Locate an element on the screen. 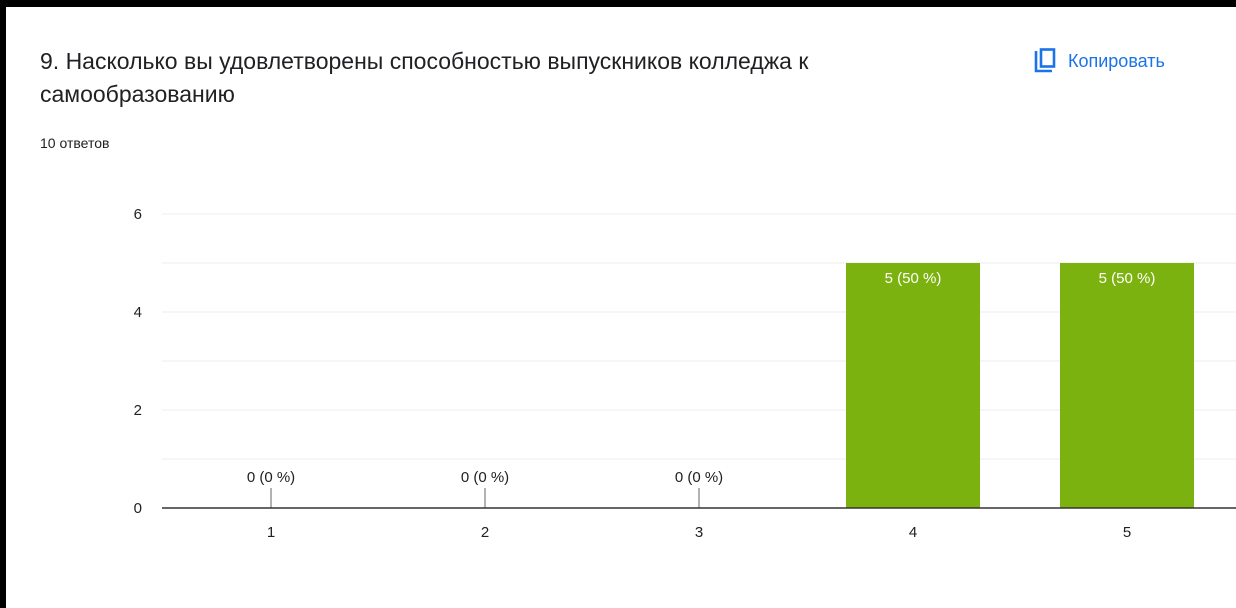  copy-button: Копировать is located at coordinates (1099, 61).